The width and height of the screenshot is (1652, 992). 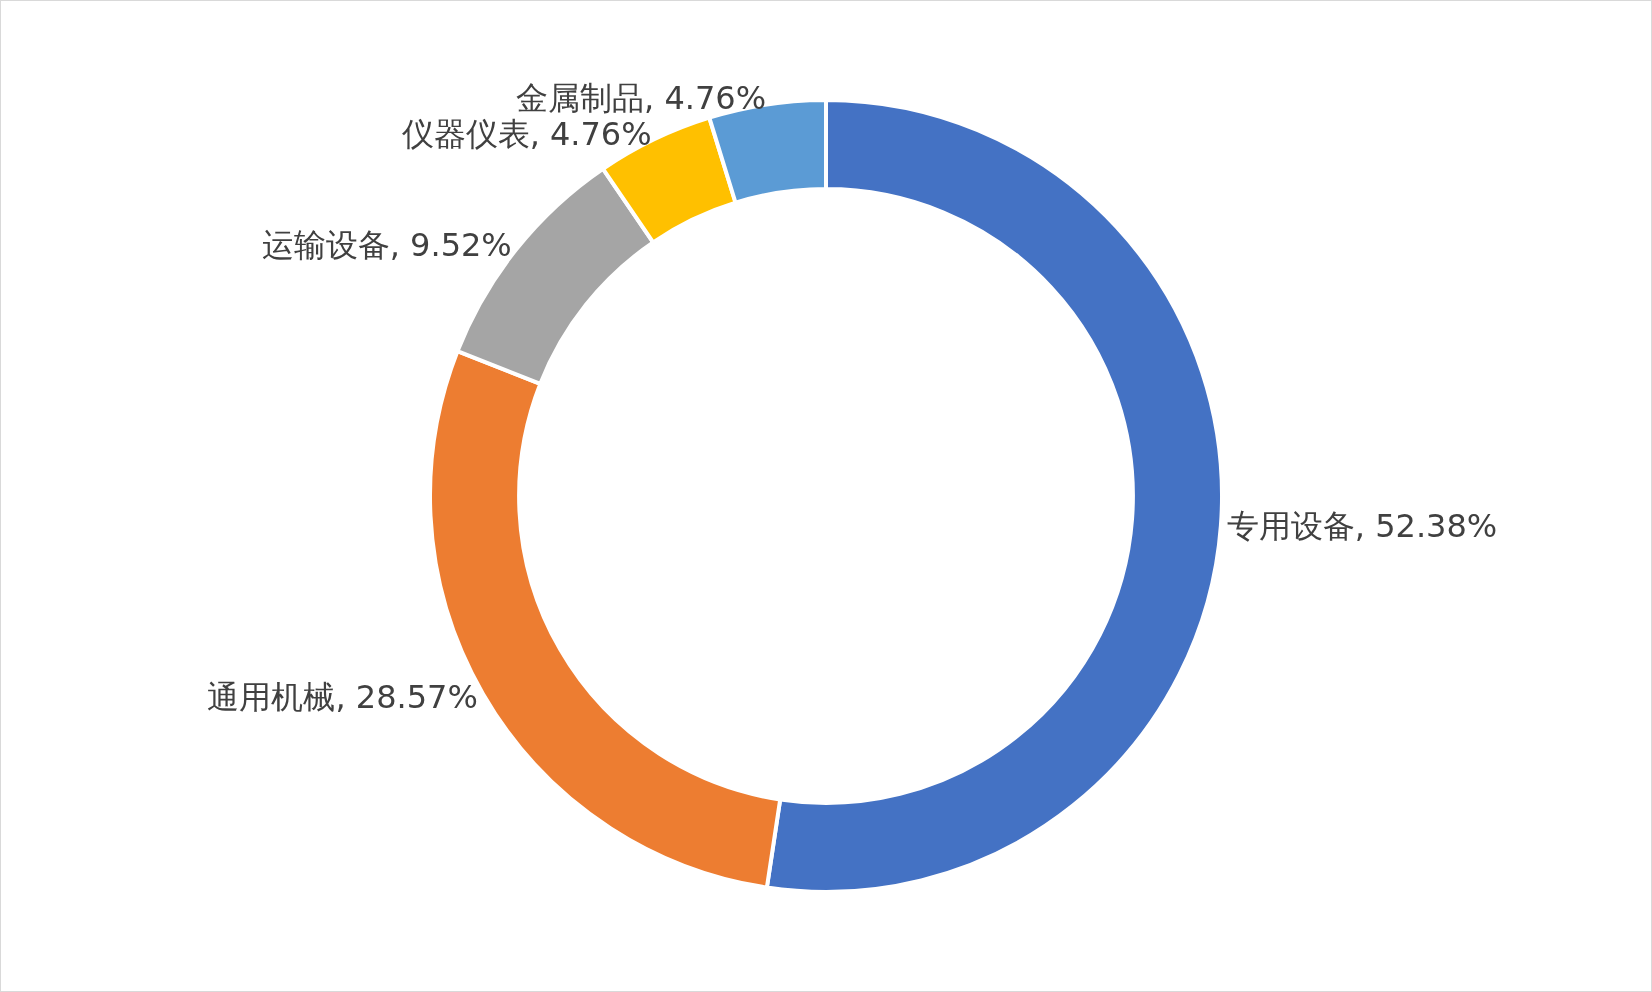 What do you see at coordinates (342, 696) in the screenshot?
I see `slice-label: 通用机械, 28.57%` at bounding box center [342, 696].